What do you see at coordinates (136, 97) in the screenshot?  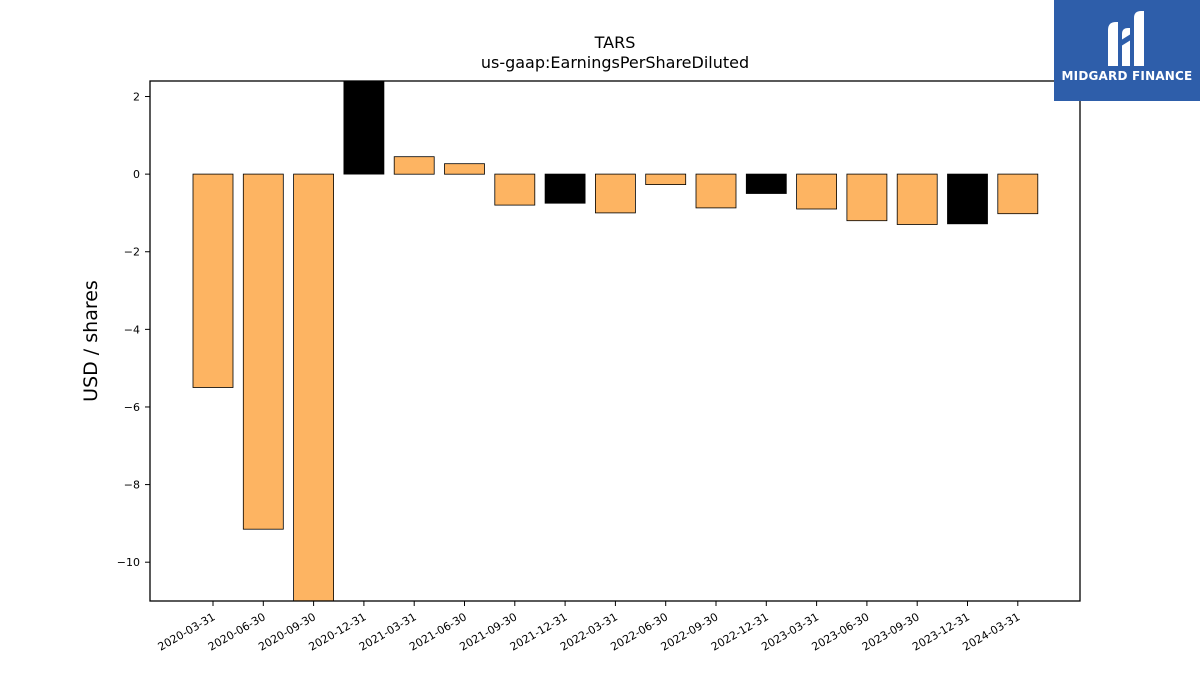 I see `y-tick-label: 2` at bounding box center [136, 97].